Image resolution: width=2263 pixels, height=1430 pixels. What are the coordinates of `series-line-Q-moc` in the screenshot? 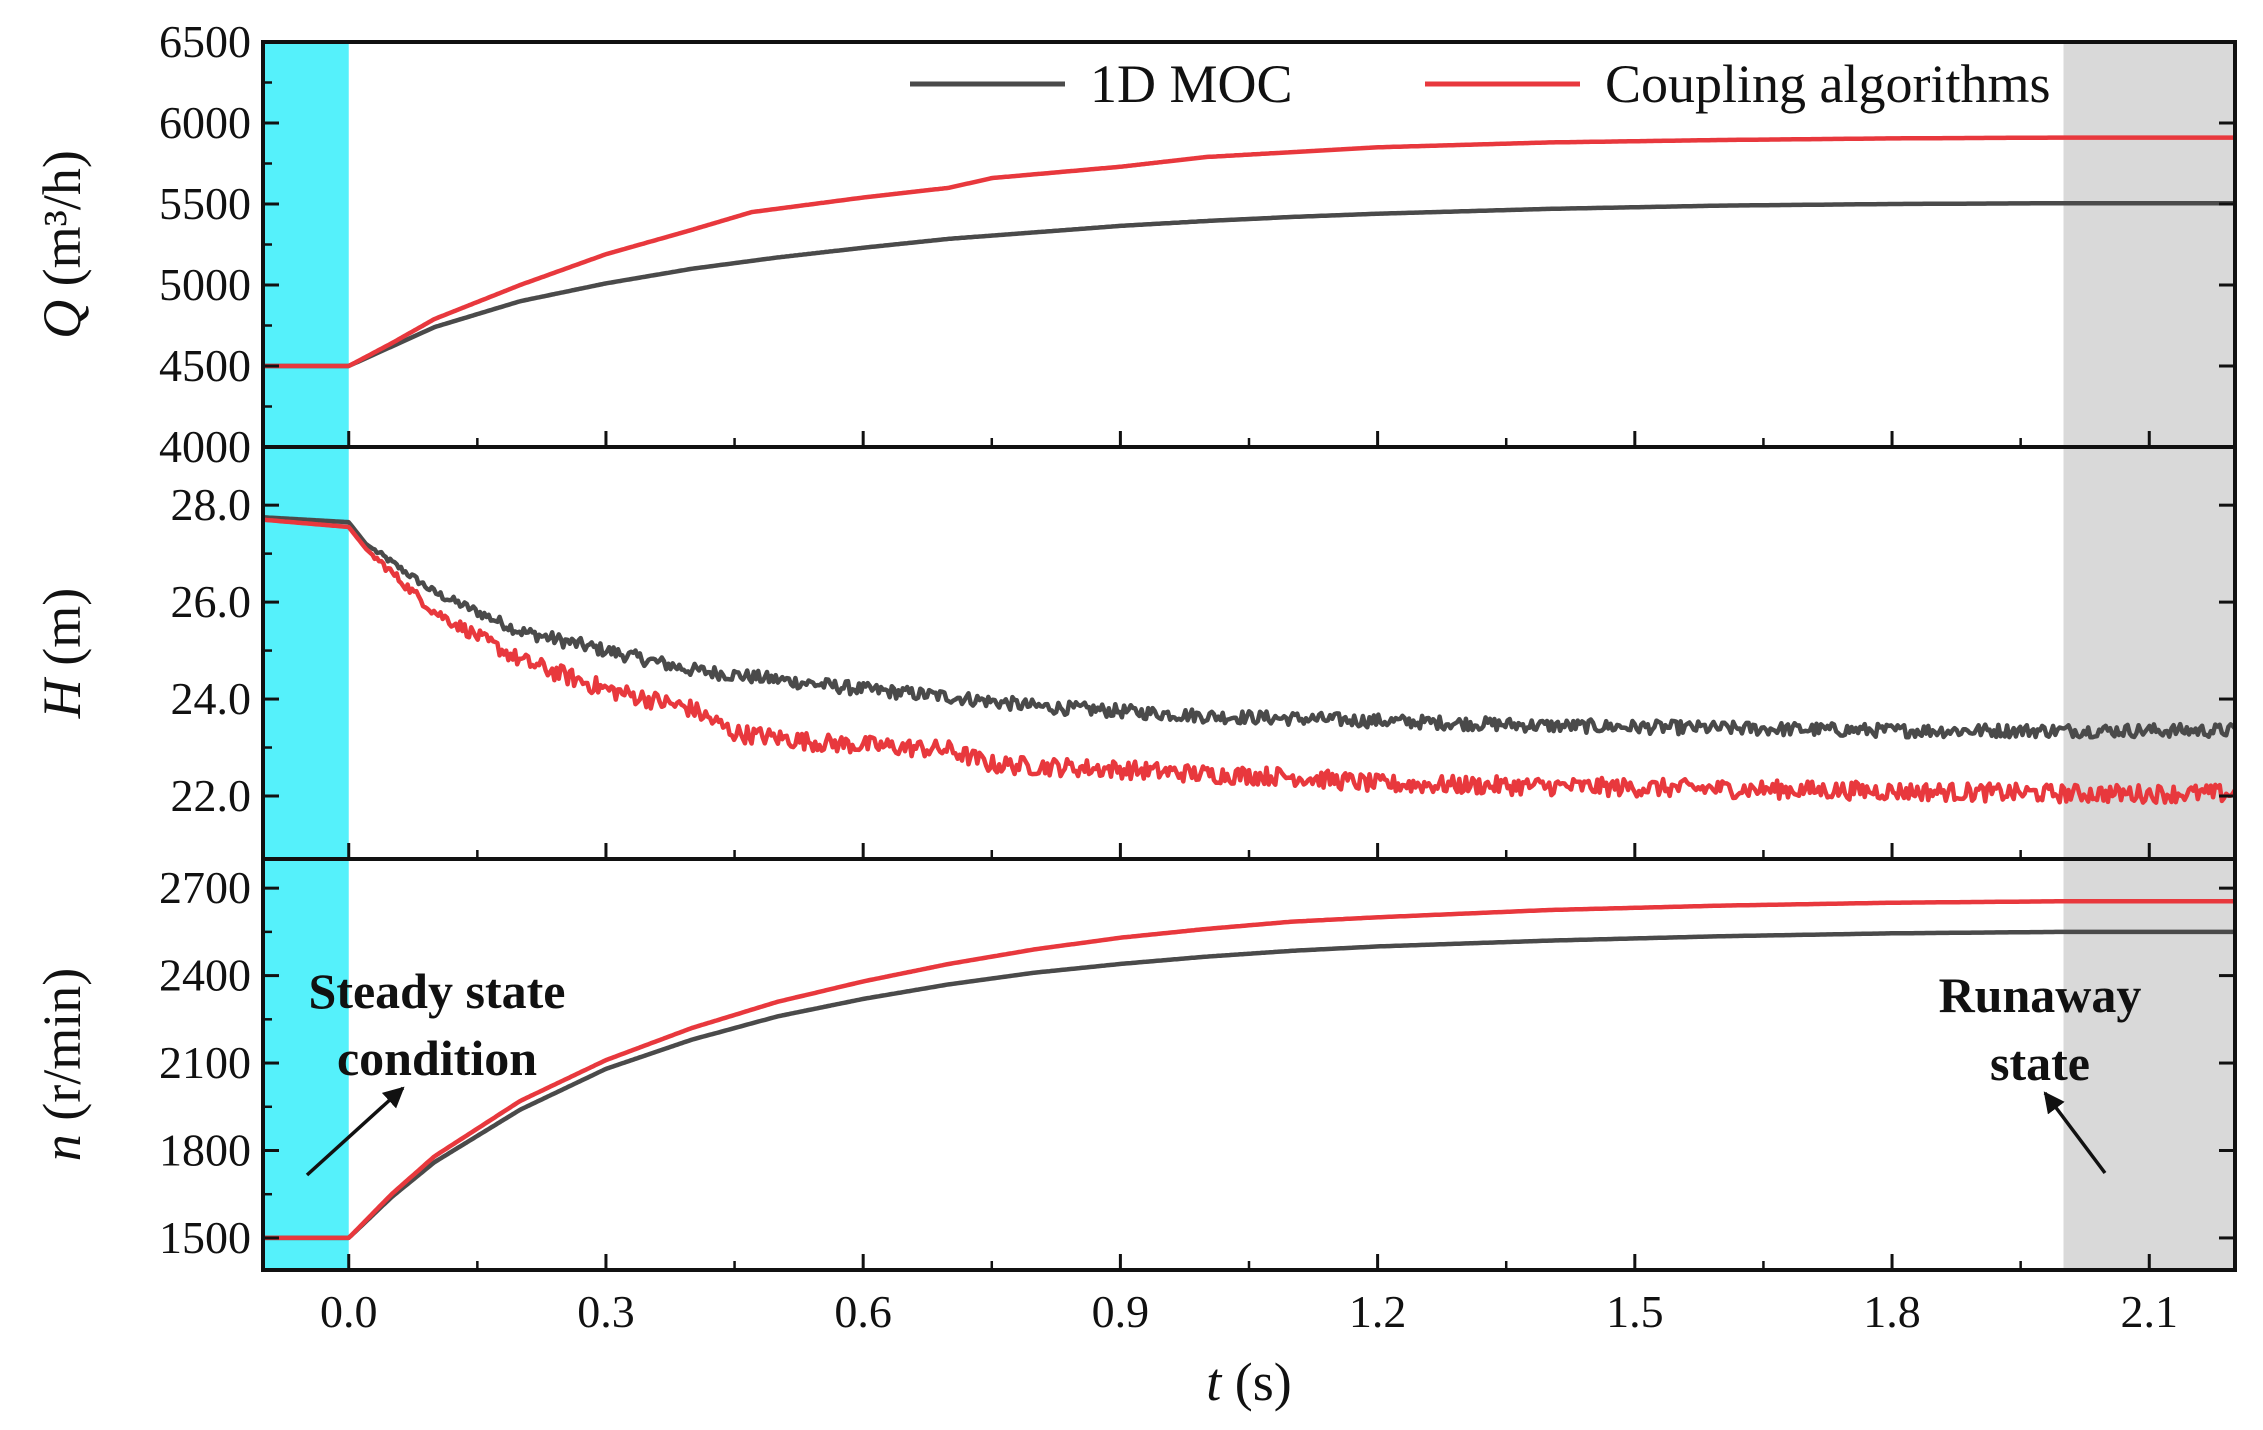 It's located at (1249, 284).